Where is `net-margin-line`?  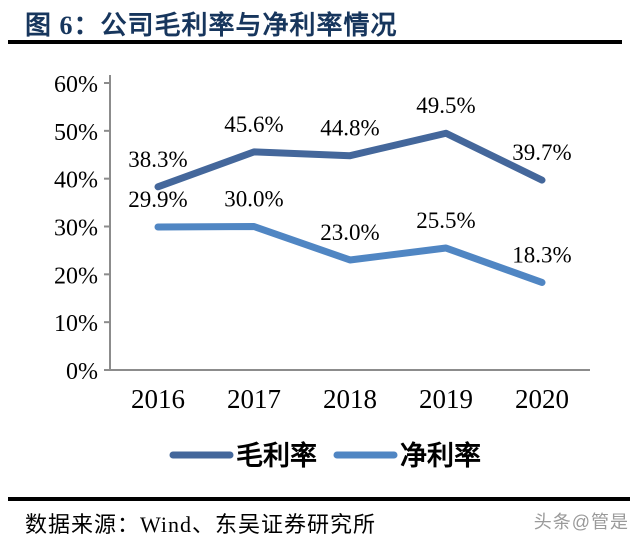
net-margin-line is located at coordinates (350, 254).